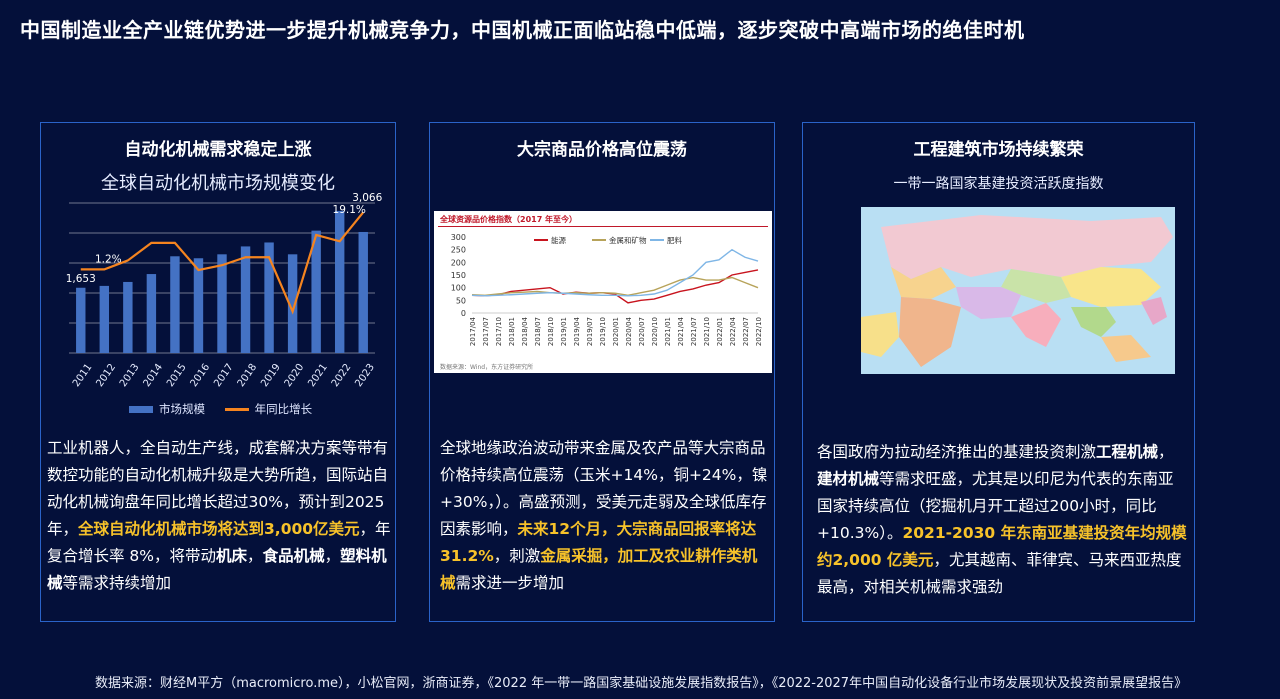  I want to click on x-tick-label: 2021/01, so click(668, 331).